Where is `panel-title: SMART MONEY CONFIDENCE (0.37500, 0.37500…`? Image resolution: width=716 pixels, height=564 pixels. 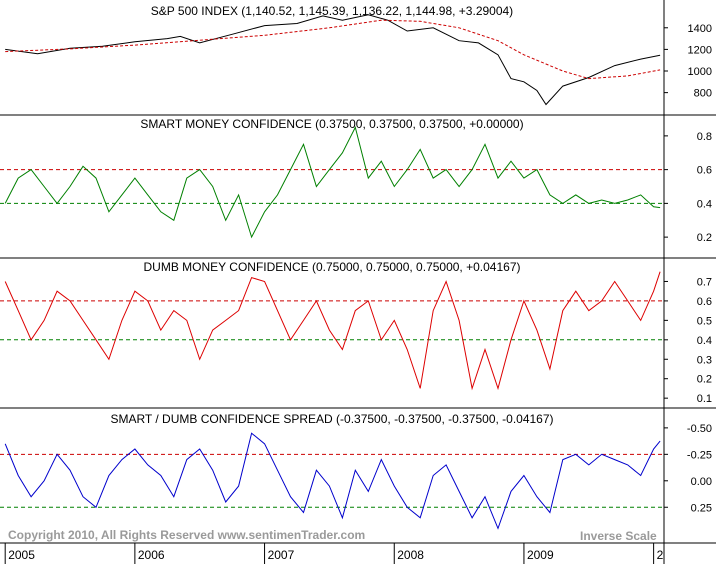
panel-title: SMART MONEY CONFIDENCE (0.37500, 0.37500… is located at coordinates (331, 124).